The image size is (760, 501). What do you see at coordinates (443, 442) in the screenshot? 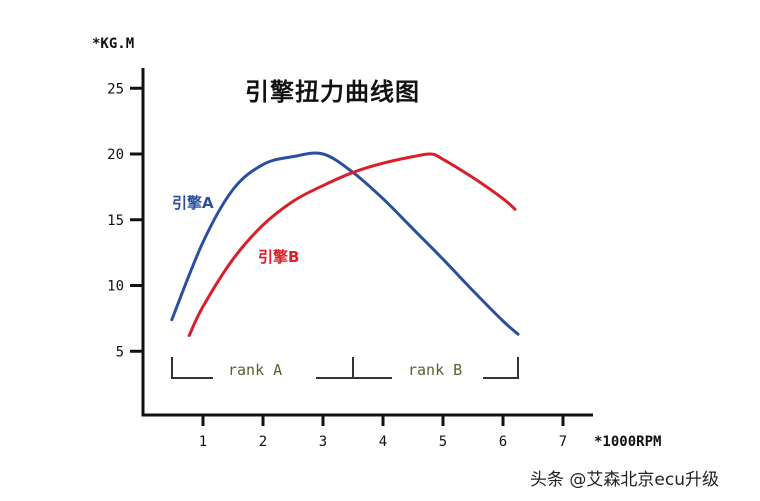
I see `x-tick-label: 5` at bounding box center [443, 442].